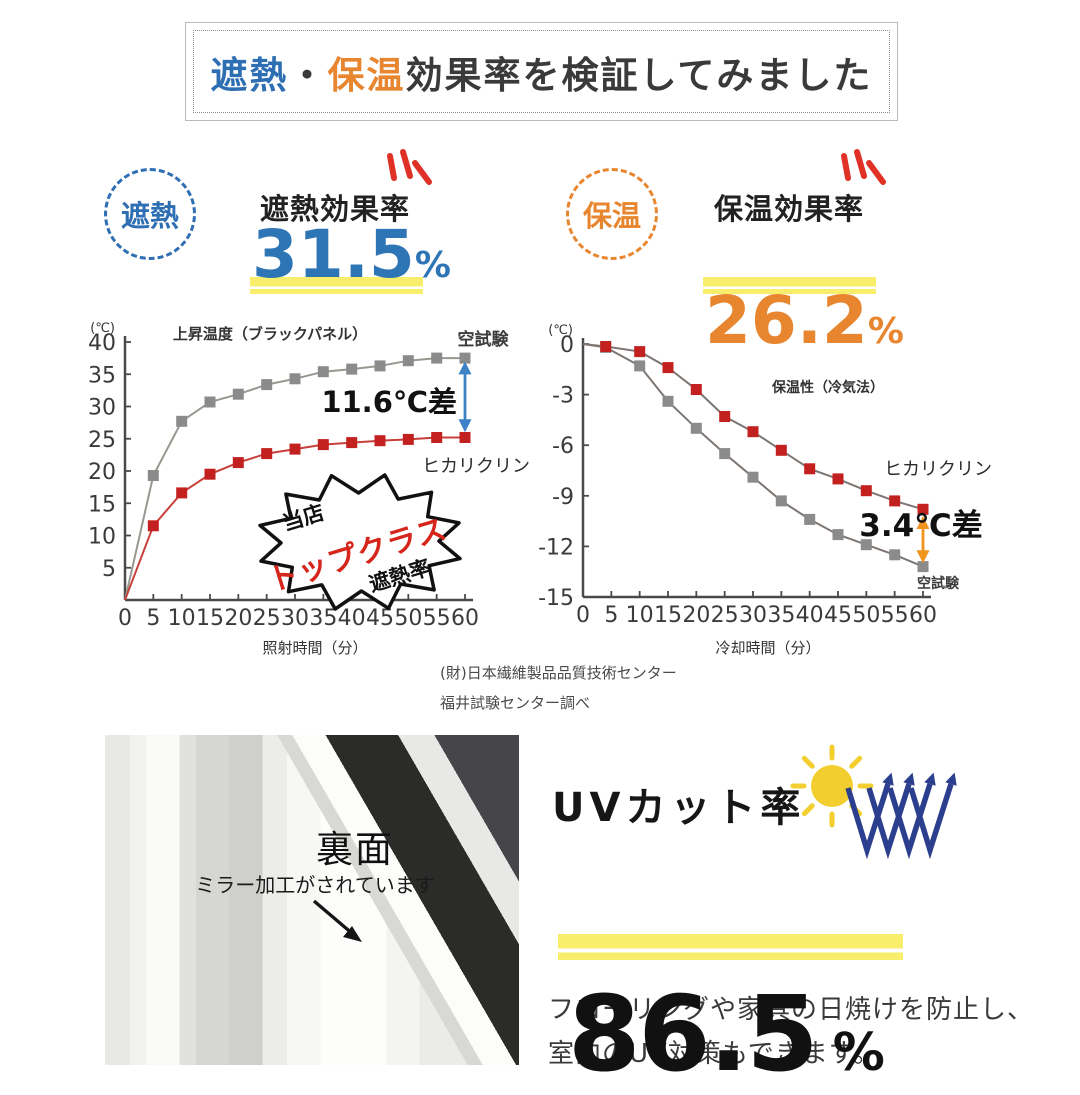 Image resolution: width=1080 pixels, height=1095 pixels. I want to click on svg-text: 保温性（冷気法）, so click(827, 387).